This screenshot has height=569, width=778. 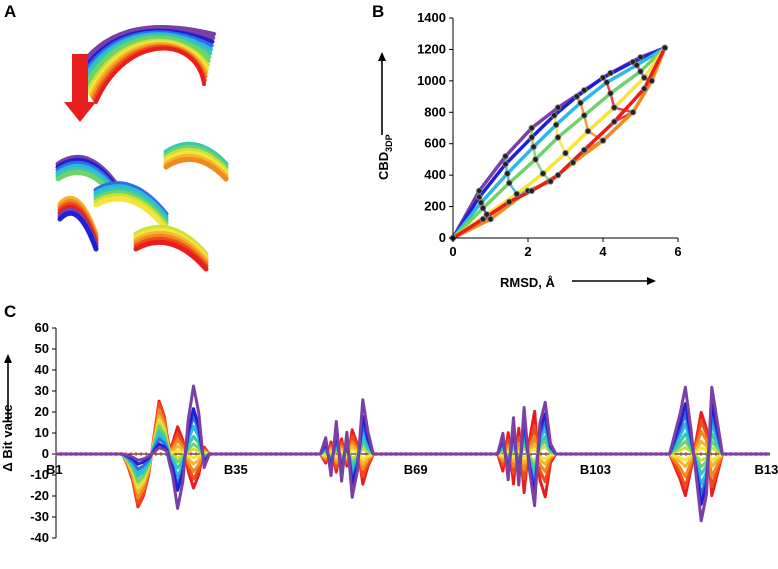 I want to click on y-axis-title: CBD3DP, so click(x=385, y=157).